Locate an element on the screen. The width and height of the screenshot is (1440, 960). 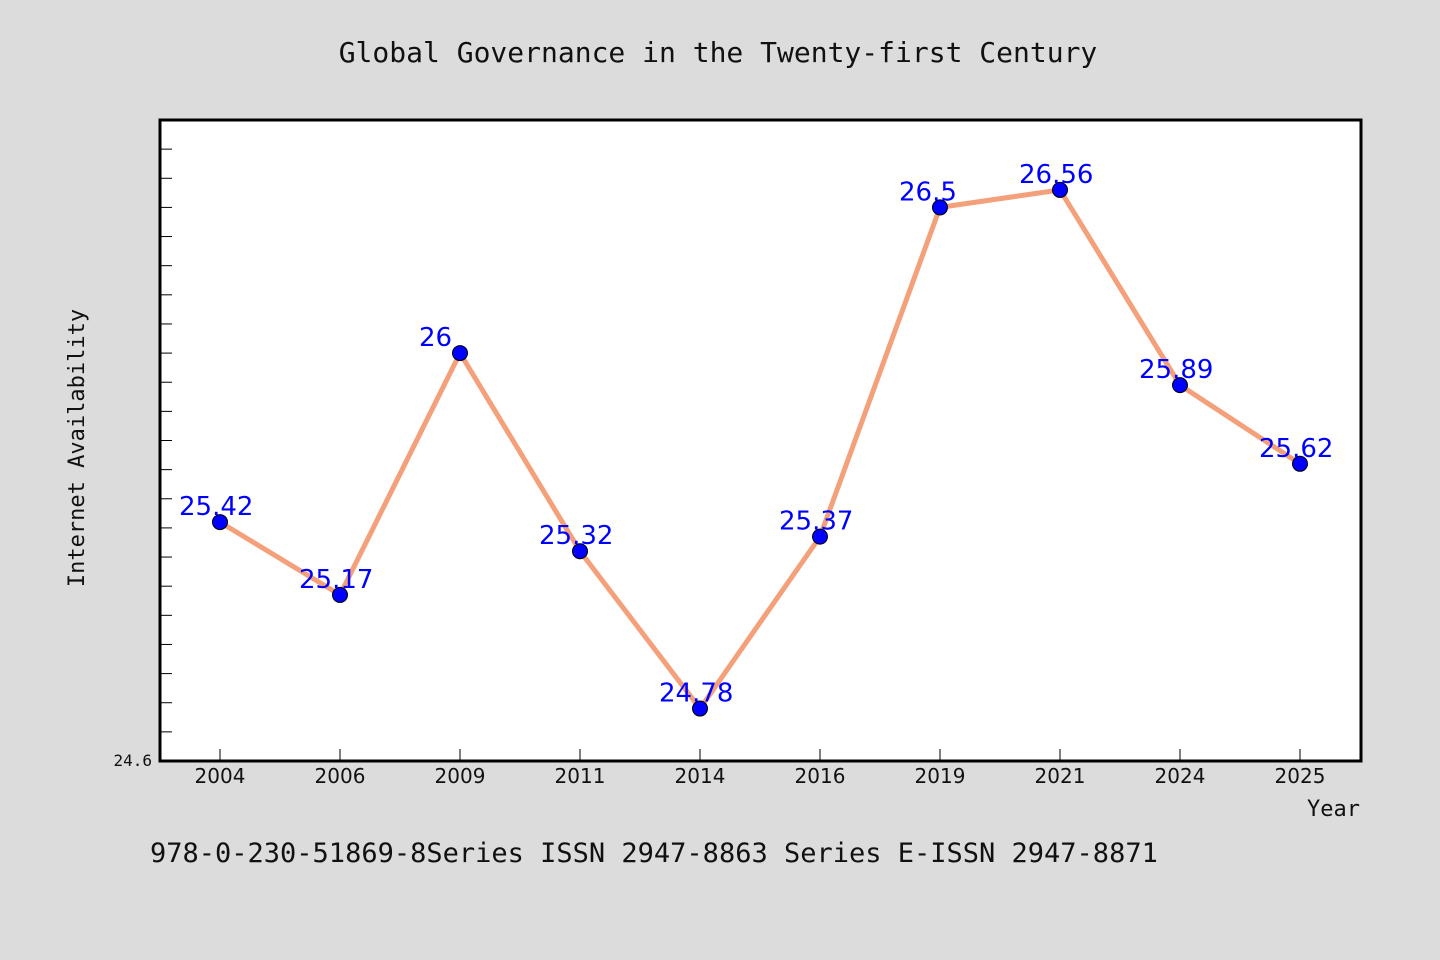
y-axis-ticks is located at coordinates (166, 440).